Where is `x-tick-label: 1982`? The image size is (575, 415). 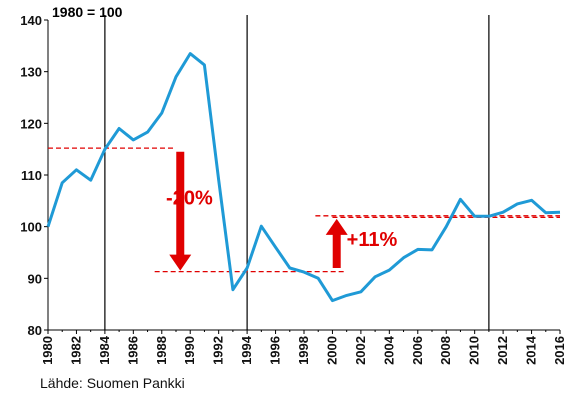 x-tick-label: 1982 is located at coordinates (75, 350).